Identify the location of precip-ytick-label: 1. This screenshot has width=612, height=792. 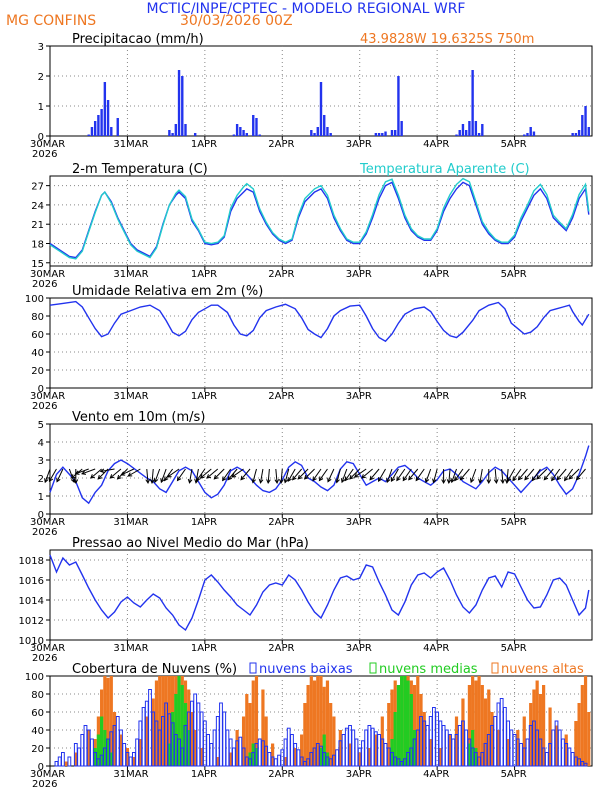
(41, 107).